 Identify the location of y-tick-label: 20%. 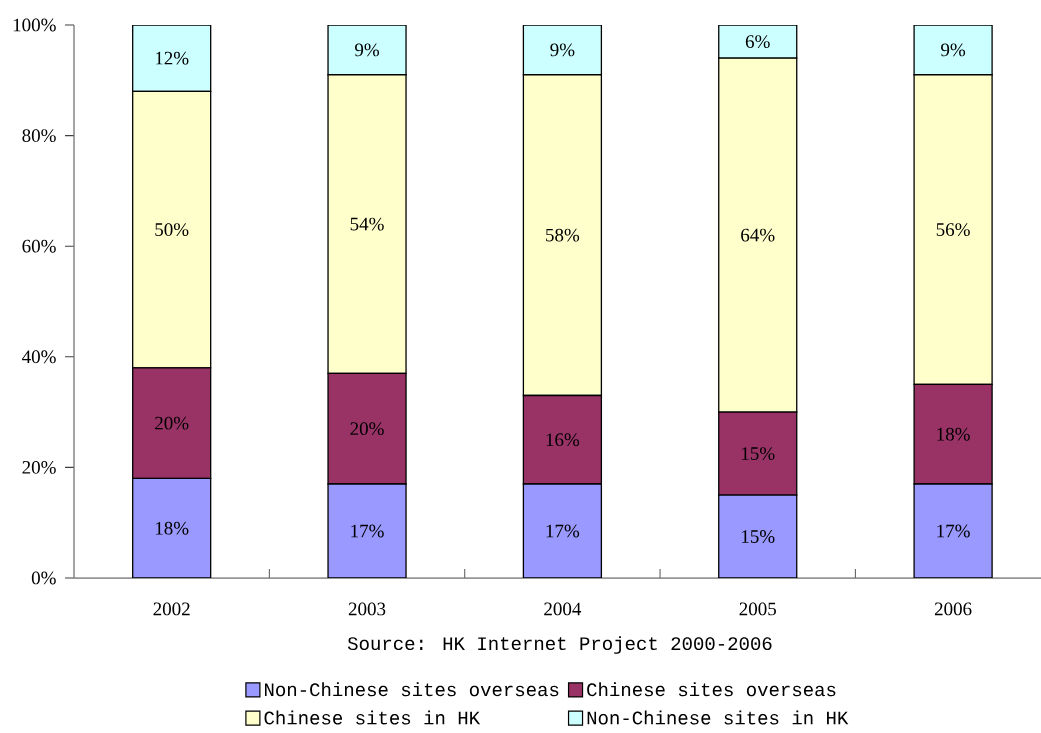
(39, 467).